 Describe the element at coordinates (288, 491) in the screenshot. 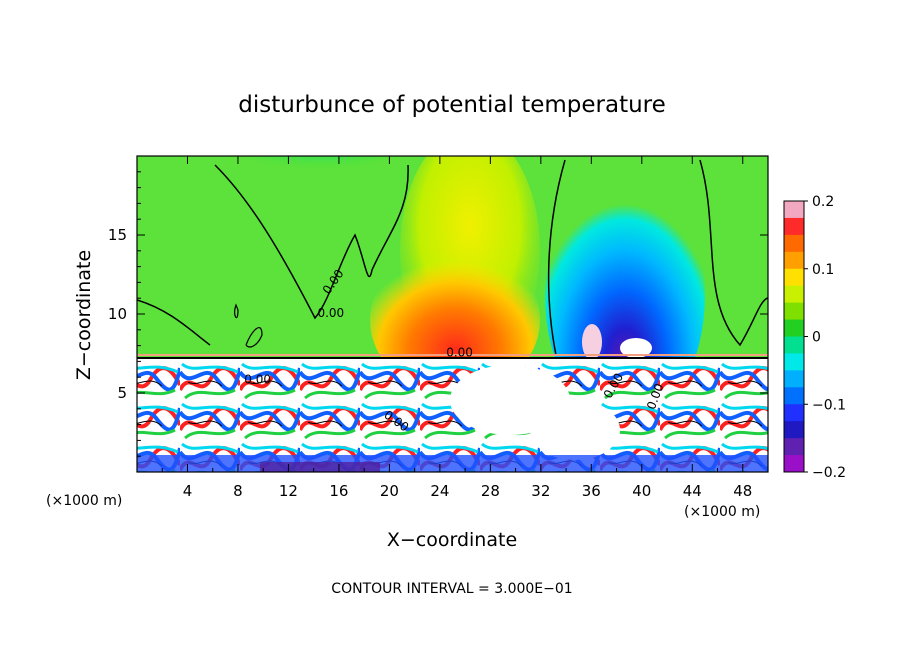

I see `x-tick-label: 12` at that location.